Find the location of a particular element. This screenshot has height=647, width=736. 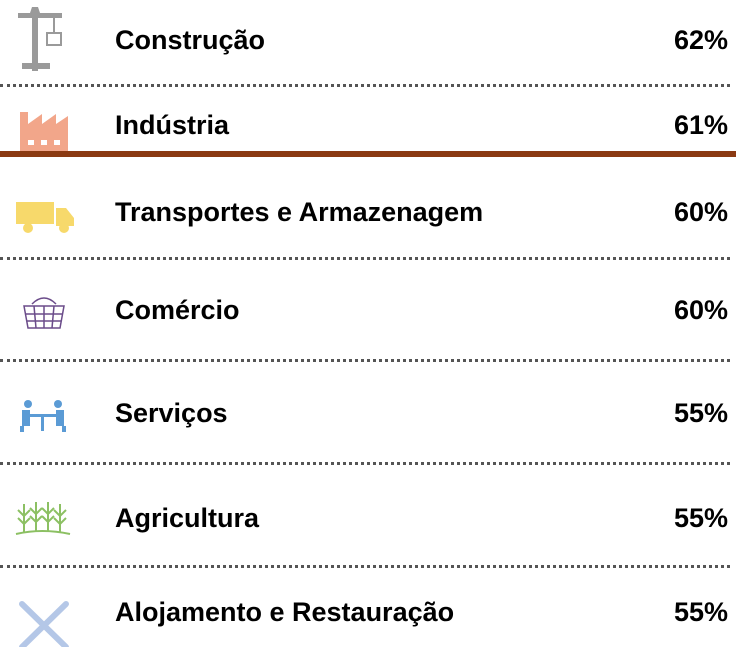

list-row: Transportes e Armazenagem 60% is located at coordinates (368, 212).